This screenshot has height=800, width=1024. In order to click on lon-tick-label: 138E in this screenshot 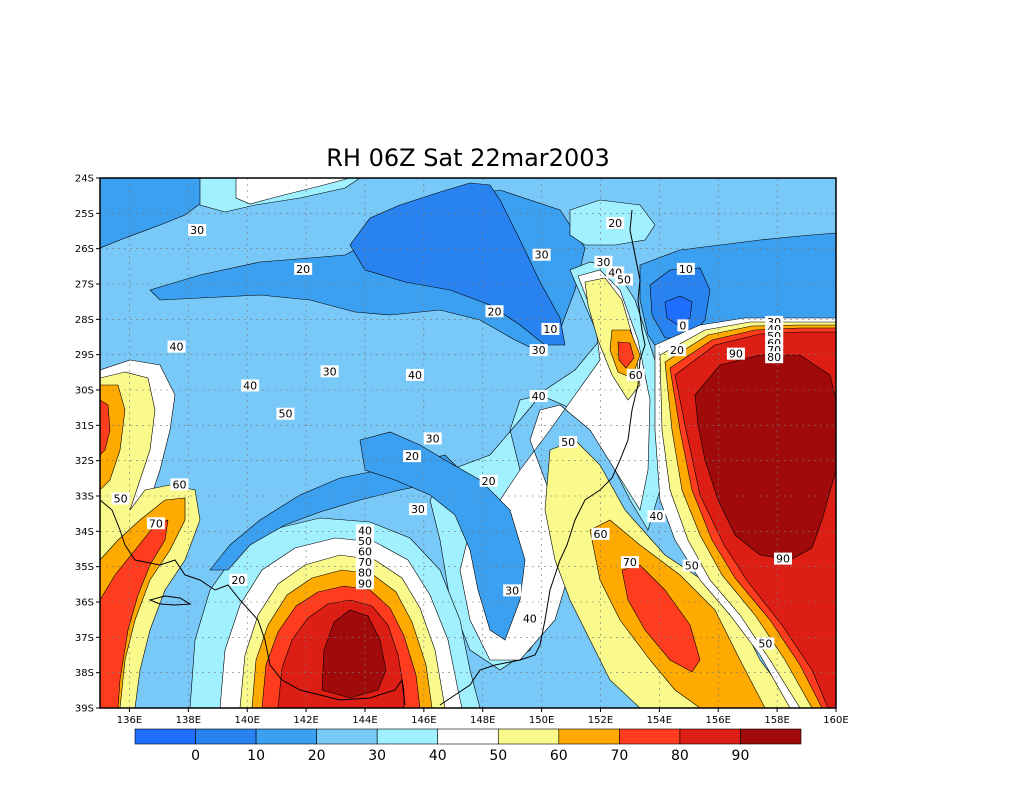, I will do `click(188, 720)`.